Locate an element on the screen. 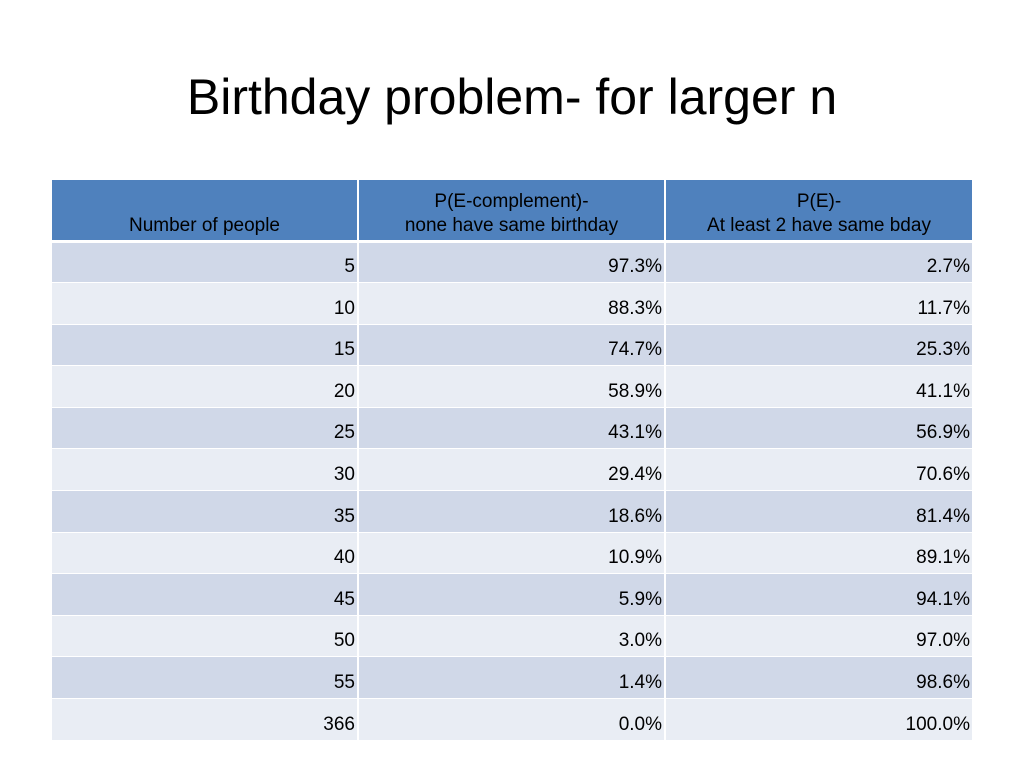  slide-title: Birthday problem- for larger n is located at coordinates (512, 97).